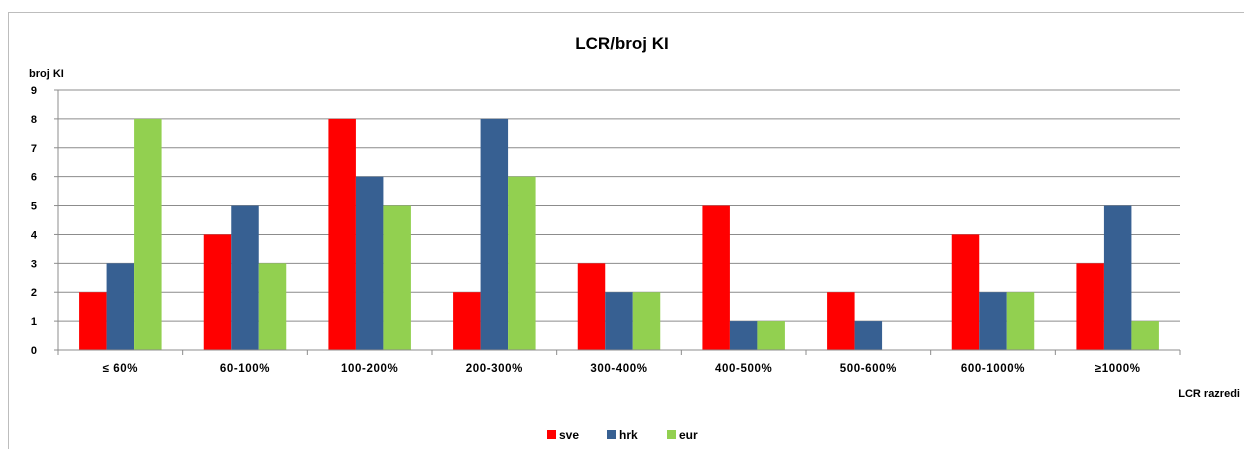 The height and width of the screenshot is (449, 1244). What do you see at coordinates (34, 91) in the screenshot?
I see `y-tick-label: 9` at bounding box center [34, 91].